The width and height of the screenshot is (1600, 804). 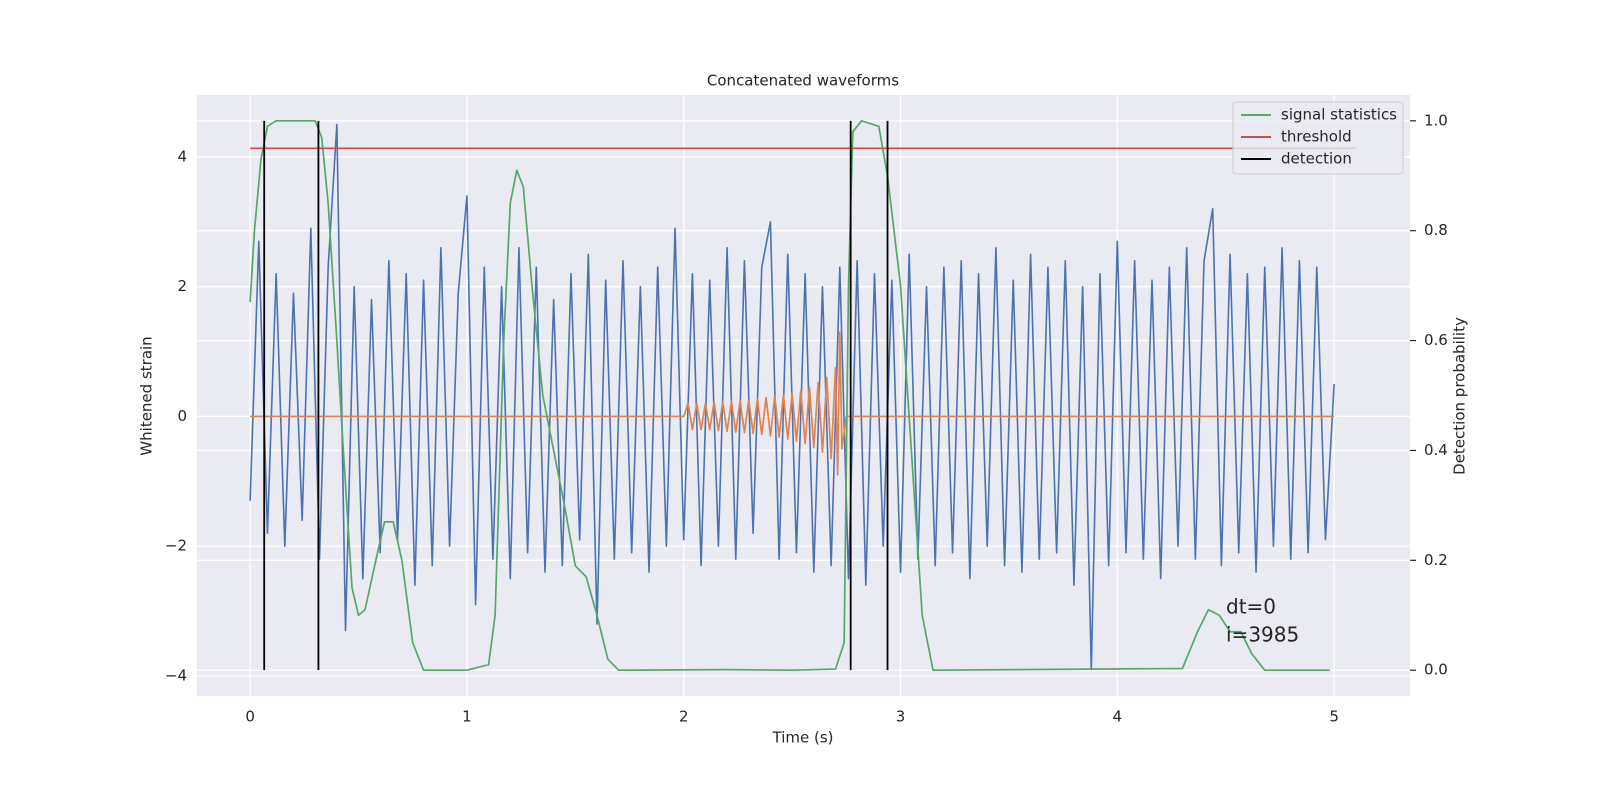 I want to click on y2-axis-label: Detection probability, so click(x=1460, y=396).